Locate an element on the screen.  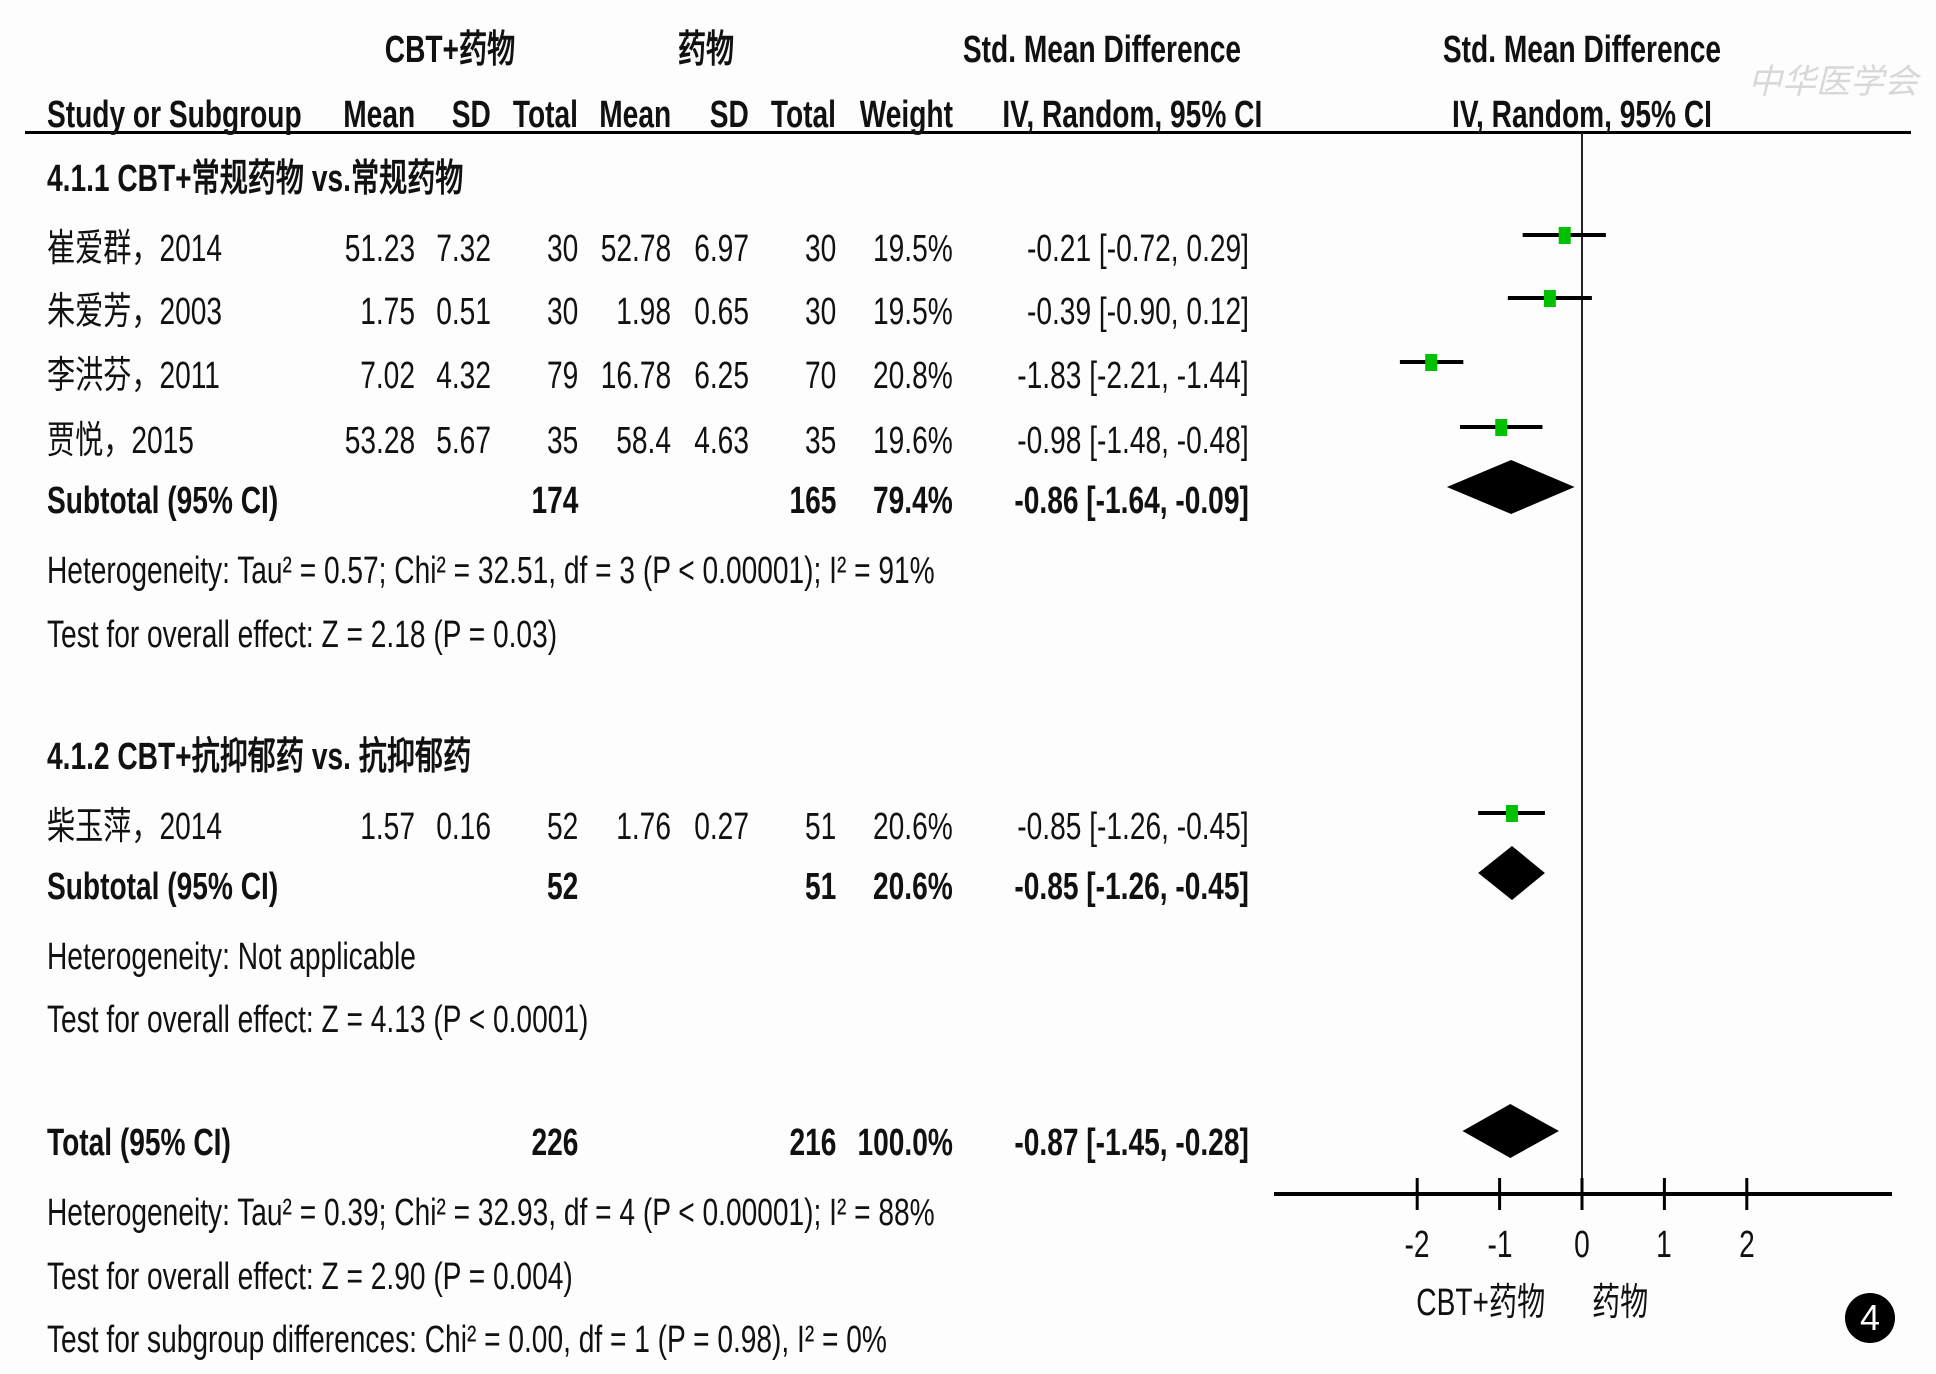
subtotal-weight: 79.4% is located at coordinates (913, 501).